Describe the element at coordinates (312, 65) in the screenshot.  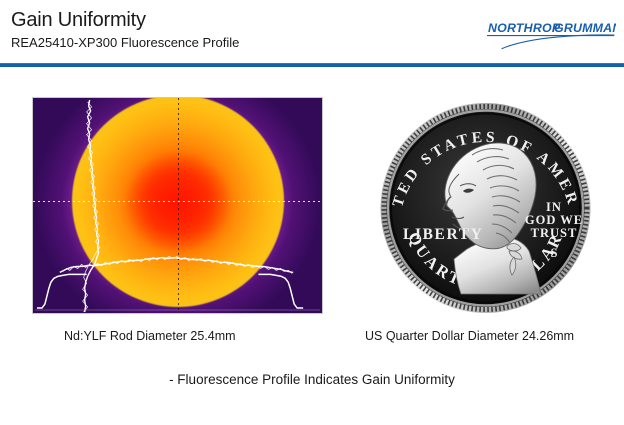
I see `header-divider-rule` at that location.